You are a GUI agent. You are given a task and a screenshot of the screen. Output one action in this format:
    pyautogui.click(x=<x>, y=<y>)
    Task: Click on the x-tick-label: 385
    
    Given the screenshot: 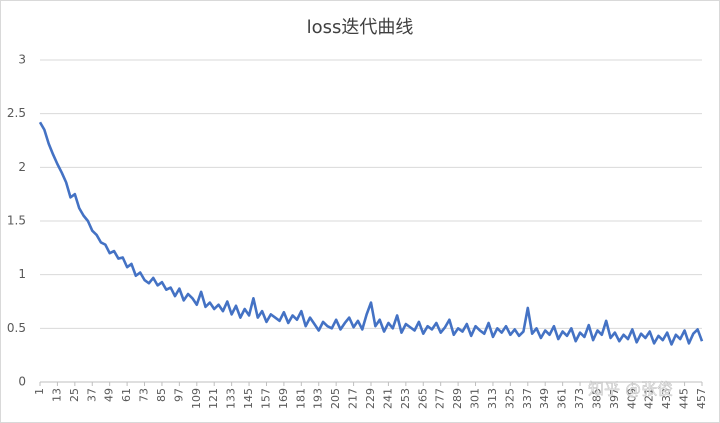 What is the action you would take?
    pyautogui.click(x=596, y=398)
    